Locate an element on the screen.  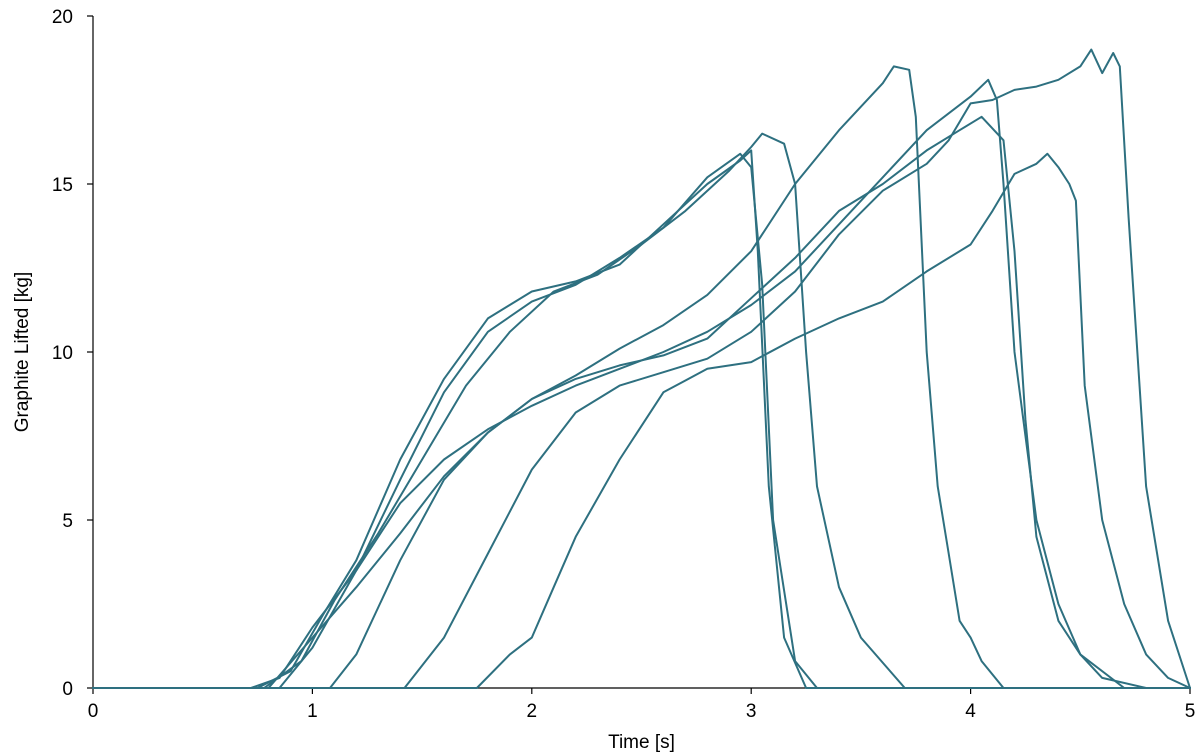
x-tick-label: 3 is located at coordinates (751, 711).